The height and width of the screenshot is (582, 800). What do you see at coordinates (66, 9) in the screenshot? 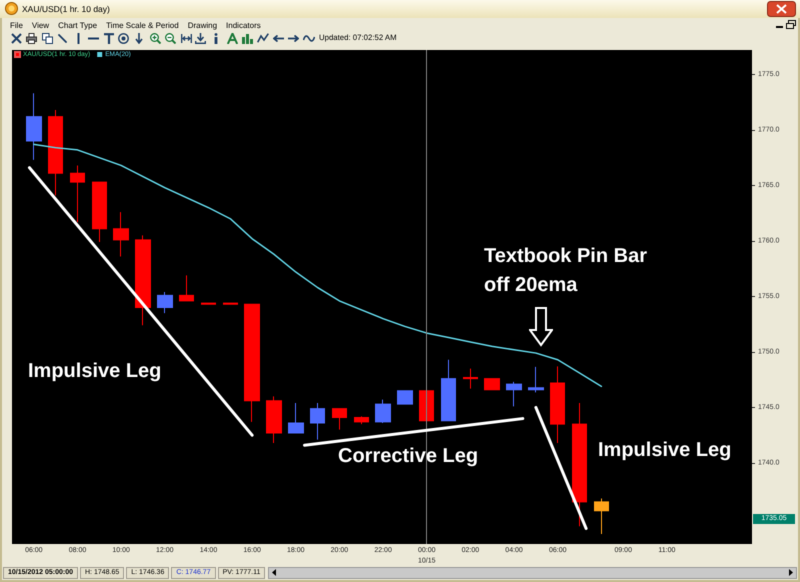
I see `chart-title: XAU/USD(1 hr. 10 day)` at bounding box center [66, 9].